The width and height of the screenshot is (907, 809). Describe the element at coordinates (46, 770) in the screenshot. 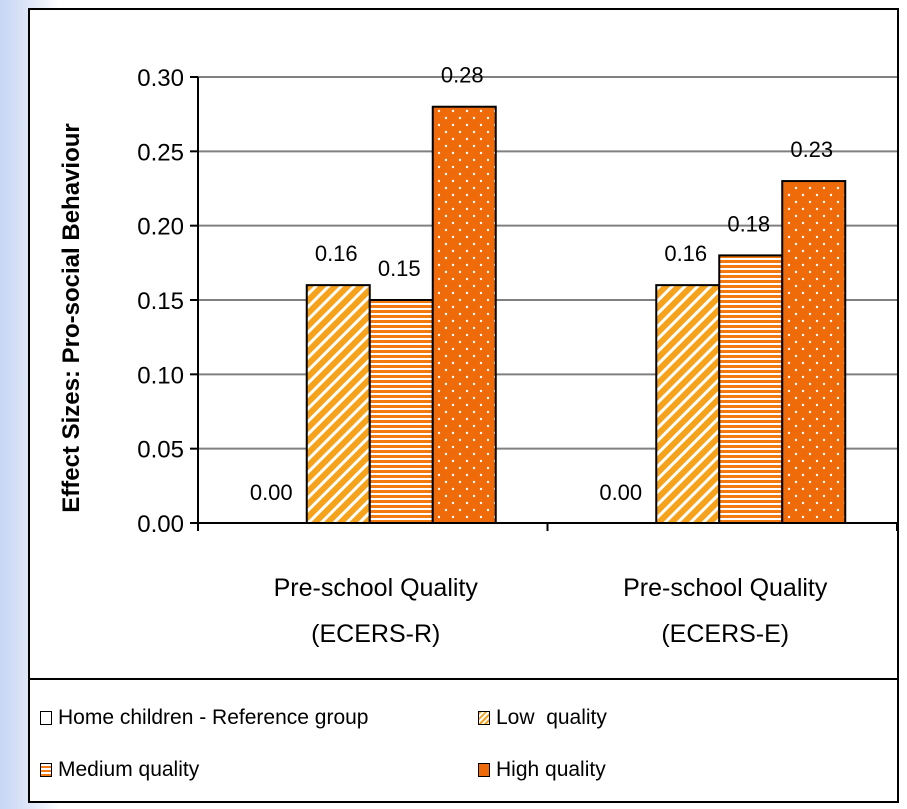

I see `legend-swatch-medium` at that location.